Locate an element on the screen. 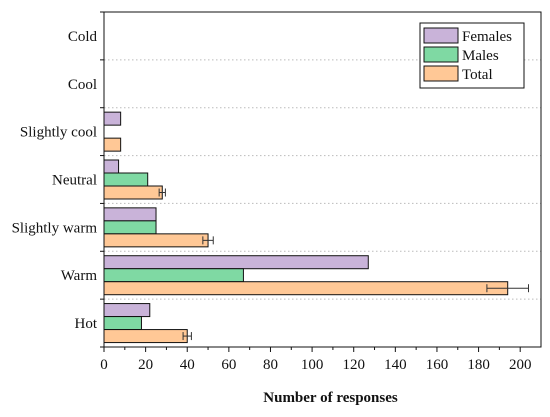  category-label: Hot is located at coordinates (86, 324).